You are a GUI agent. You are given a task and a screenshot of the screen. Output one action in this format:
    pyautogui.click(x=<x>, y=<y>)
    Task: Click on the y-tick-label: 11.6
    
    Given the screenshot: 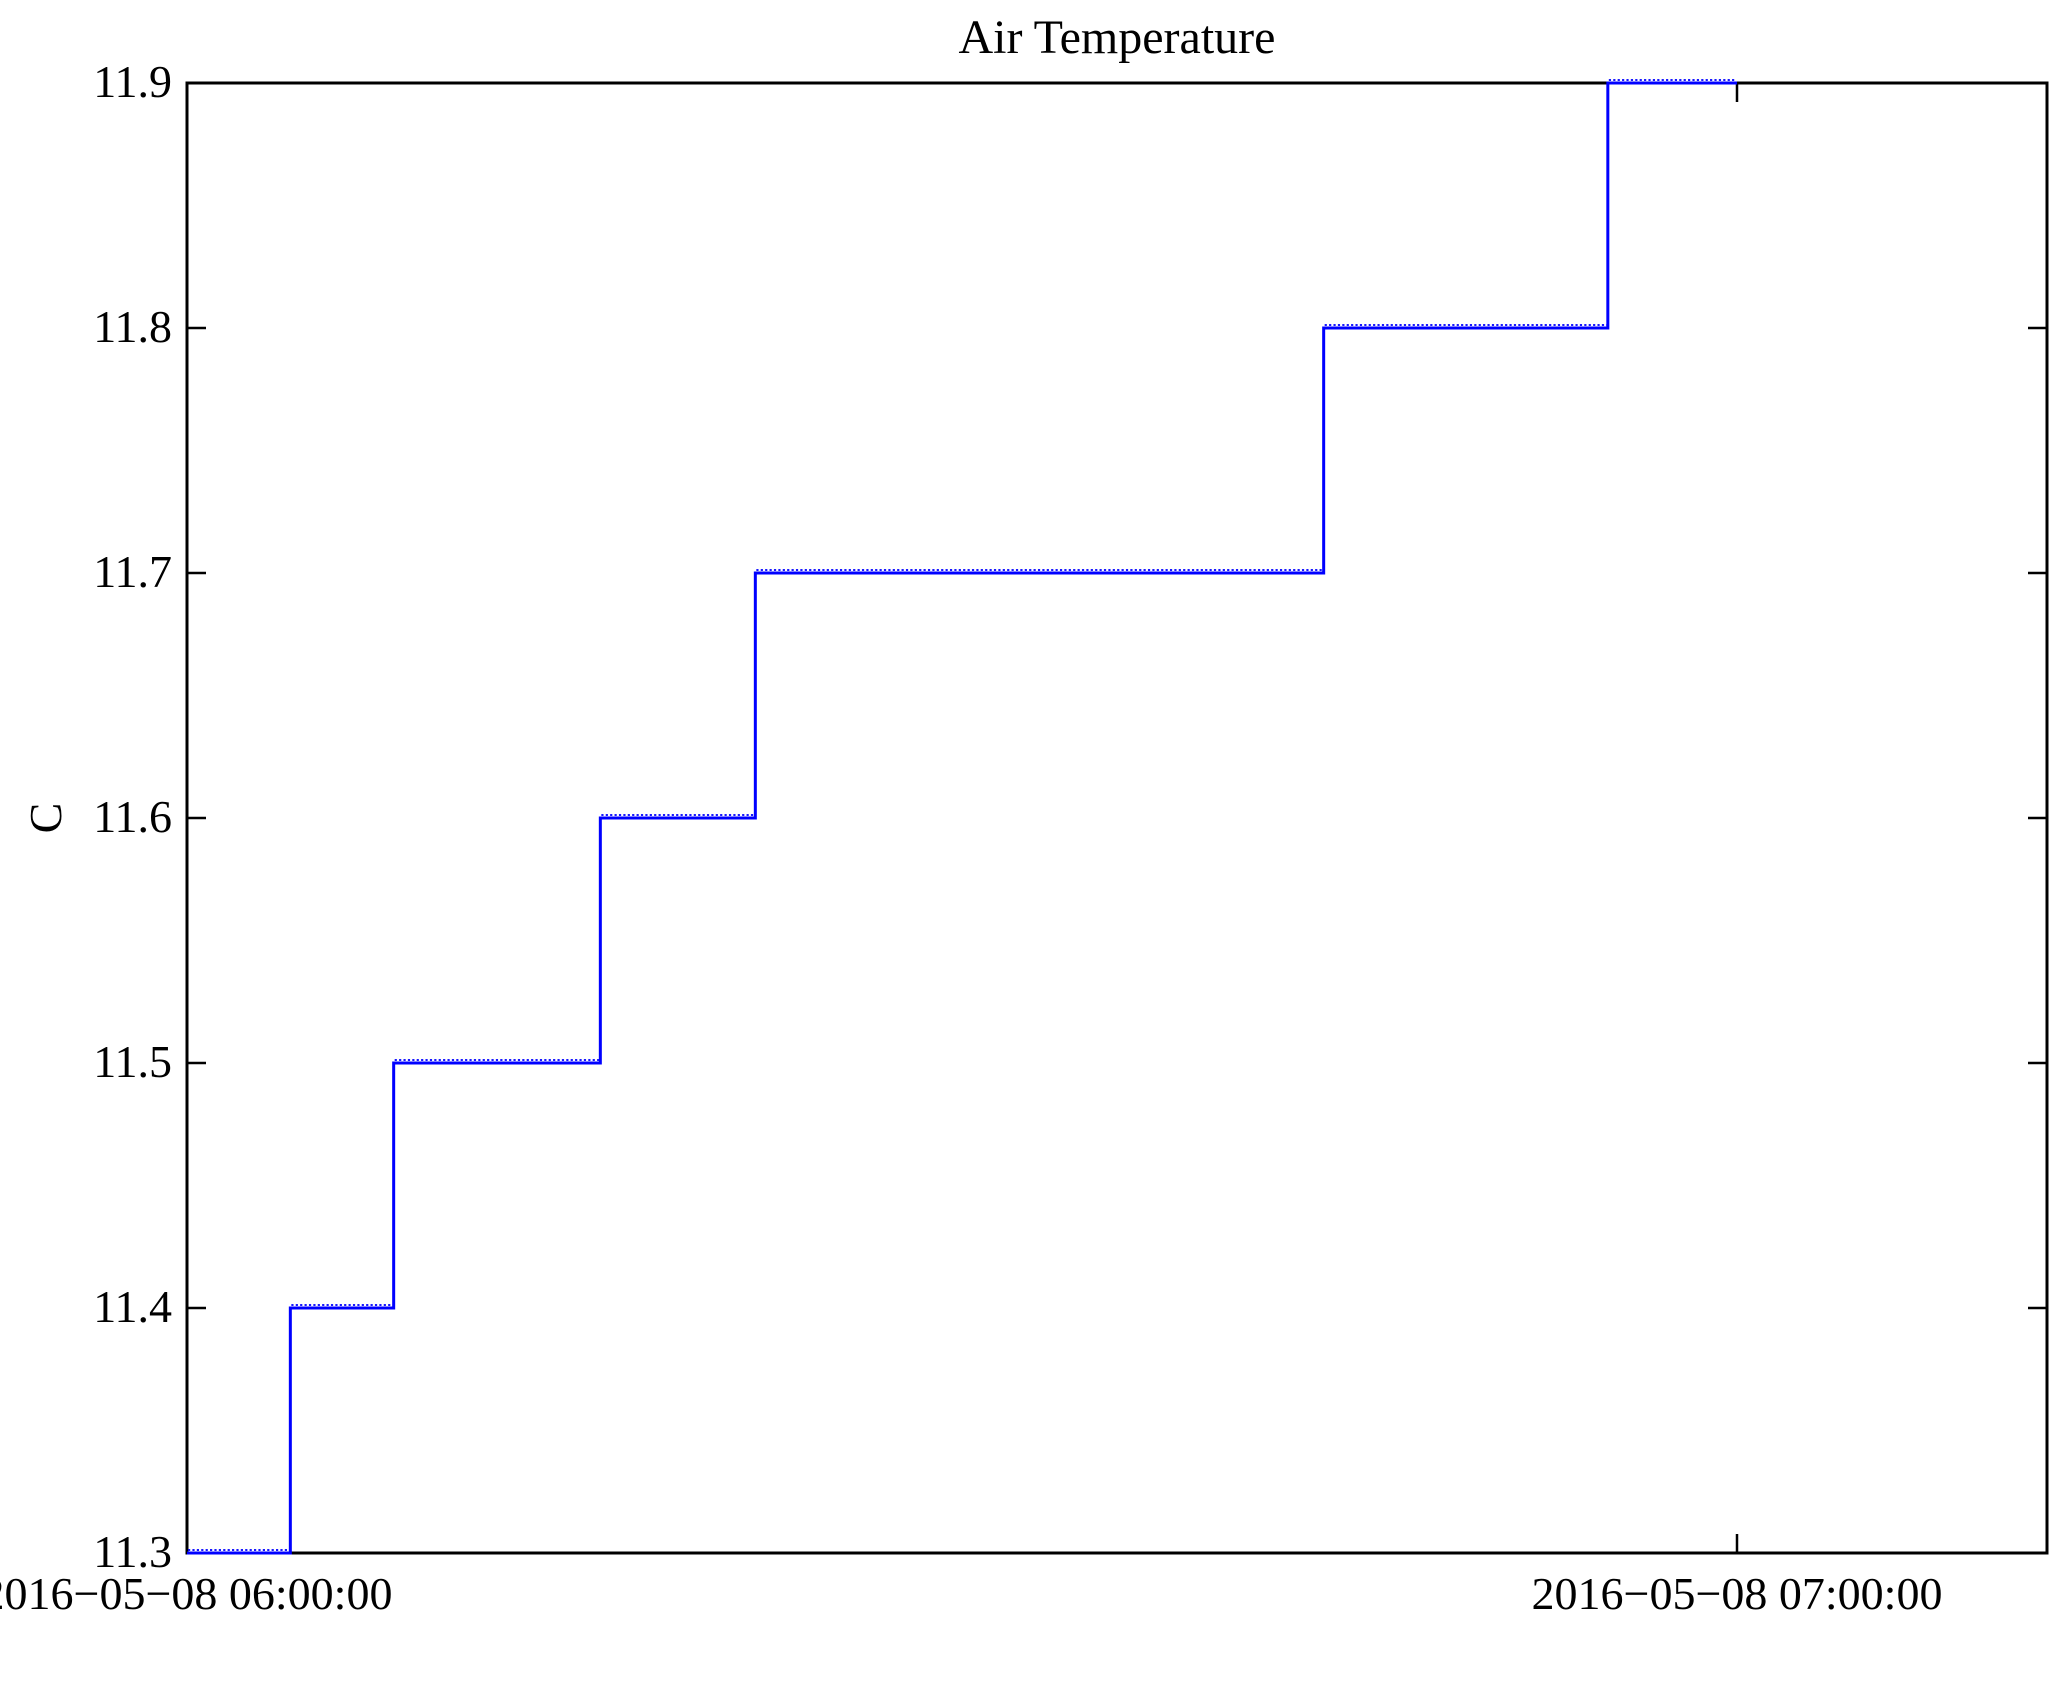 What is the action you would take?
    pyautogui.click(x=132, y=816)
    